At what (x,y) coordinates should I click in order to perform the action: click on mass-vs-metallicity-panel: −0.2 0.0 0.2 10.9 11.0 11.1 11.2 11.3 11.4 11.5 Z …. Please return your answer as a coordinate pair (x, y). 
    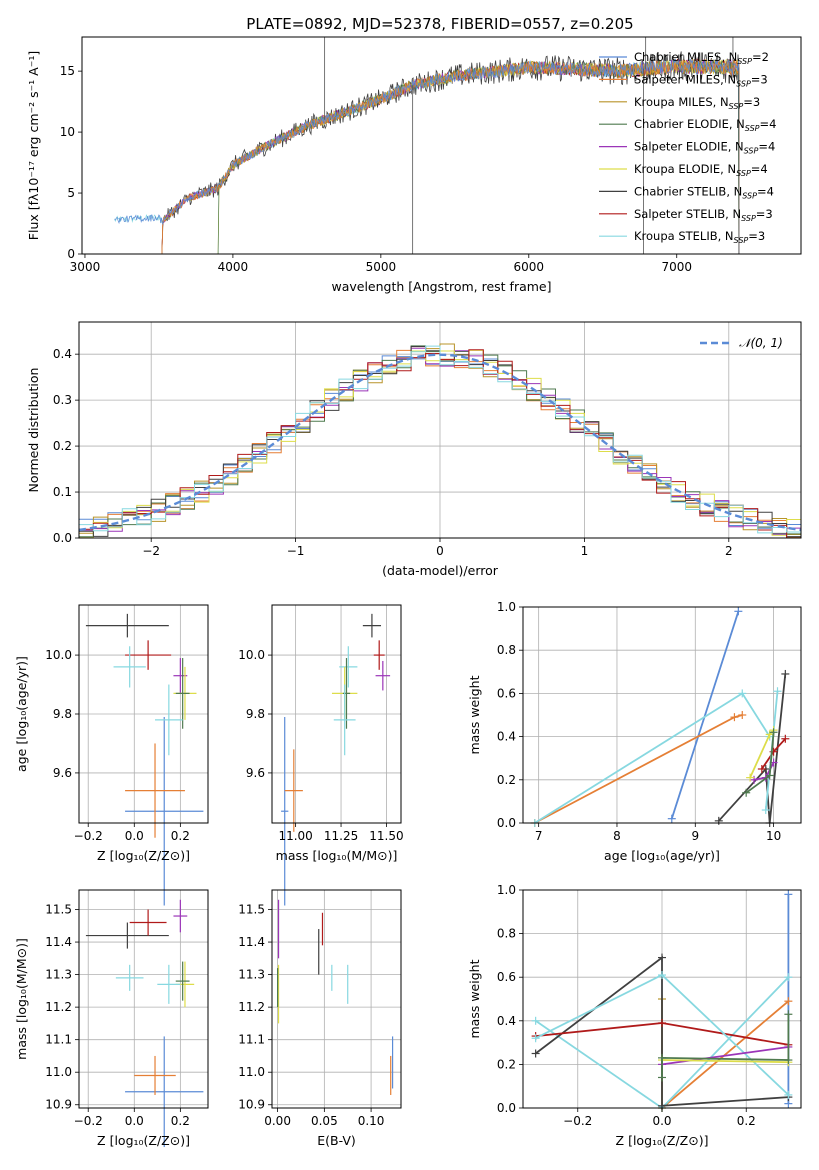
    Looking at the image, I should click on (111, 1018).